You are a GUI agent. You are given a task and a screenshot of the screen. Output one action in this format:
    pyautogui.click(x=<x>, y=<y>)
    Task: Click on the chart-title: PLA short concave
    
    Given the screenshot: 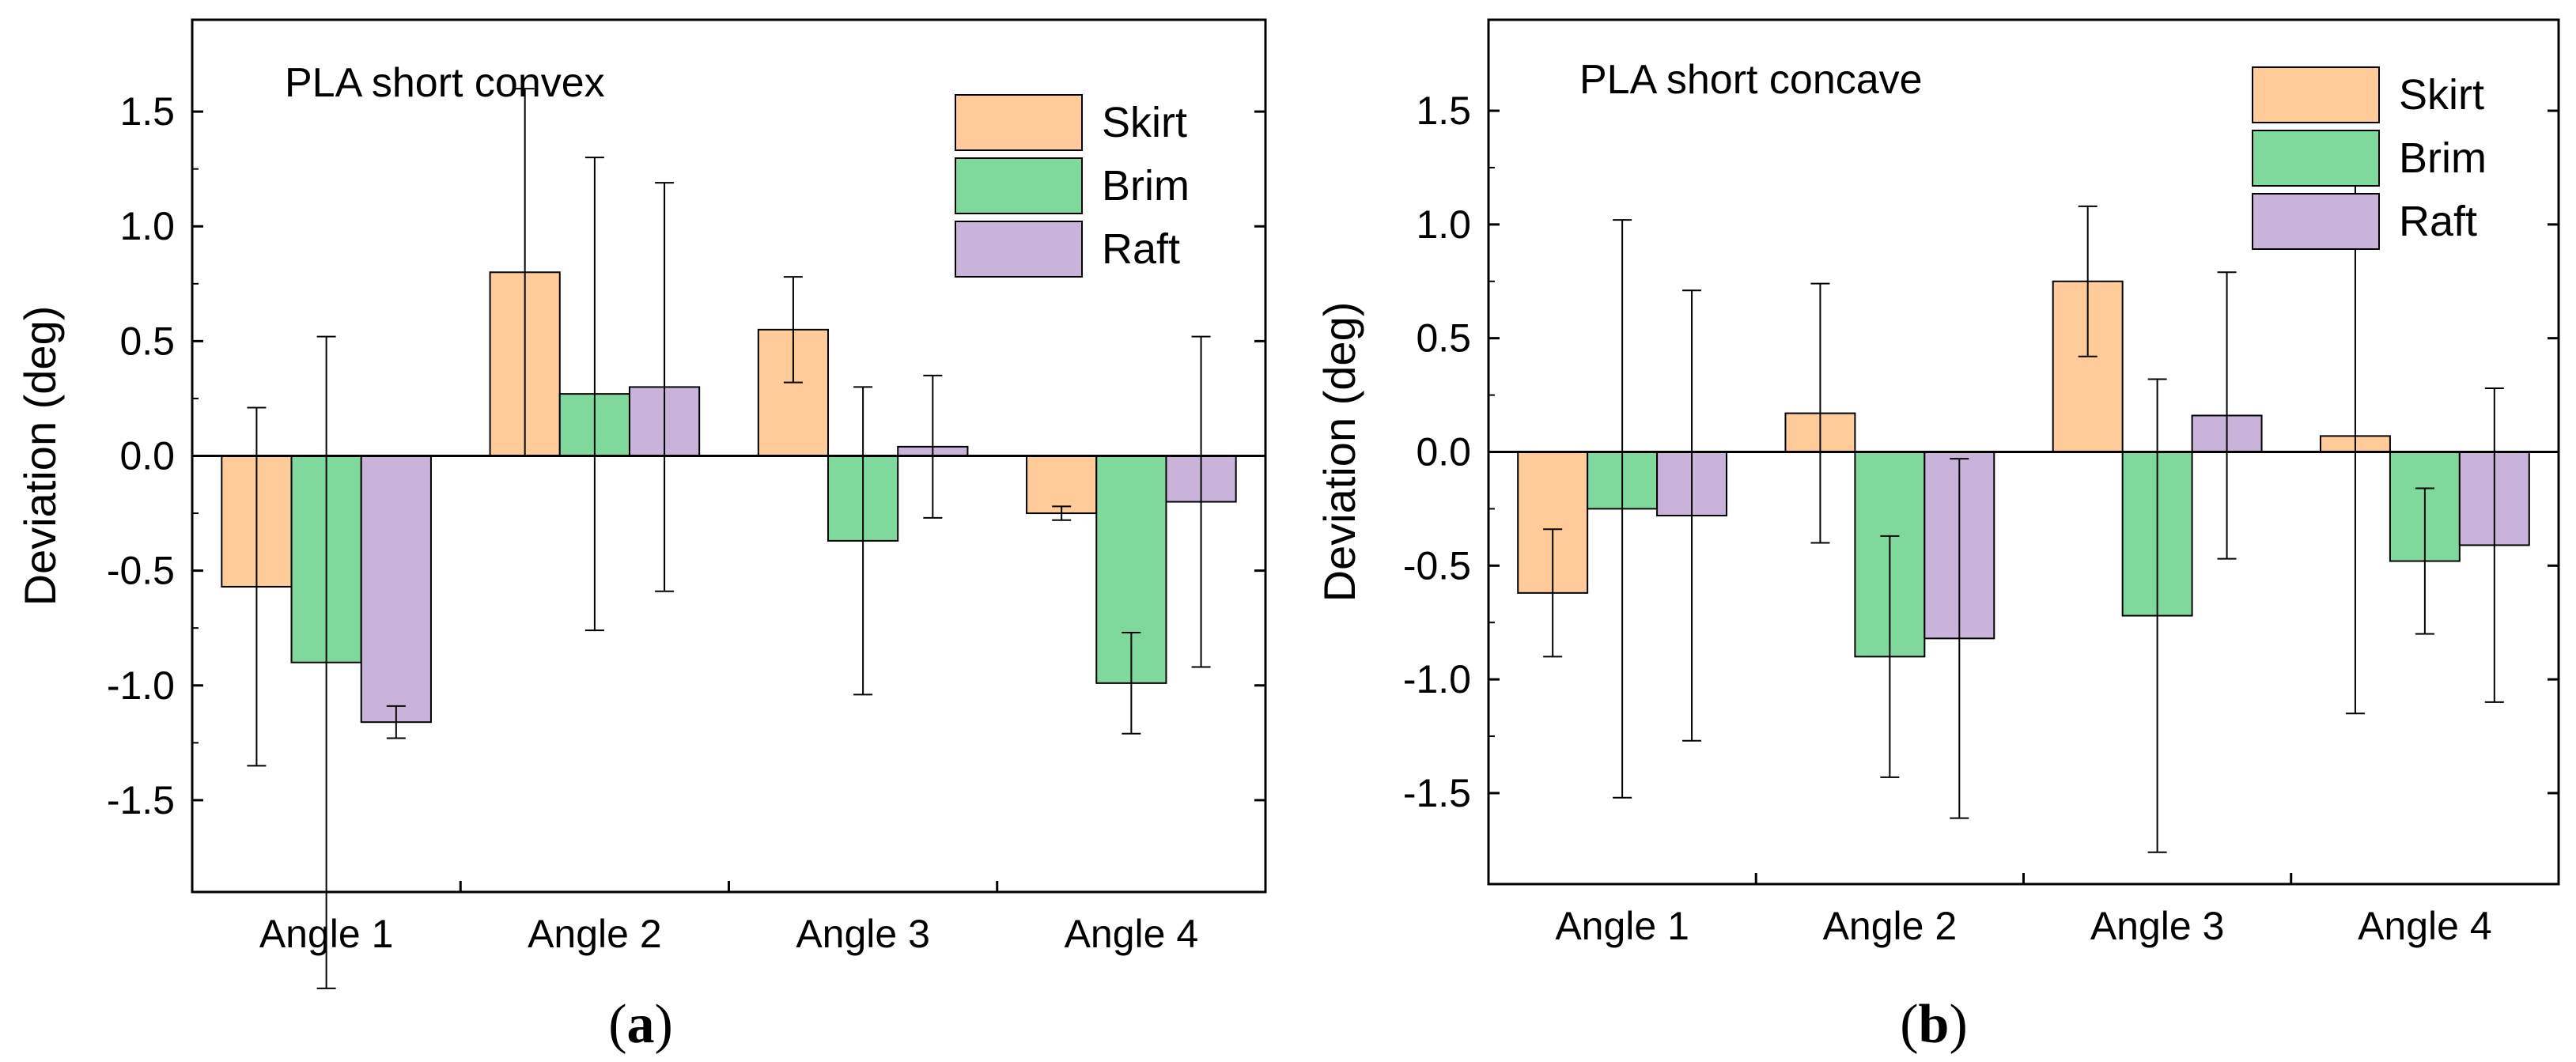 What is the action you would take?
    pyautogui.click(x=1751, y=80)
    